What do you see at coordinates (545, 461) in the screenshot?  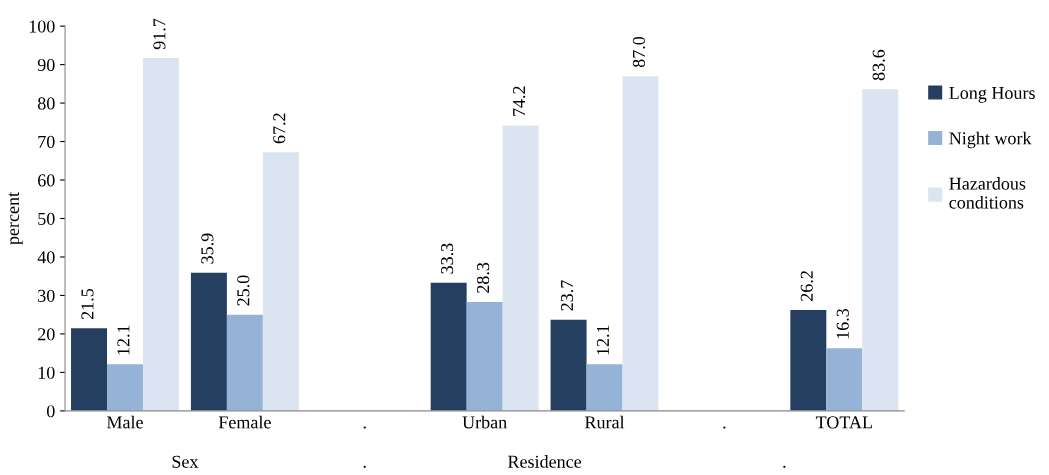 I see `text: Residence` at bounding box center [545, 461].